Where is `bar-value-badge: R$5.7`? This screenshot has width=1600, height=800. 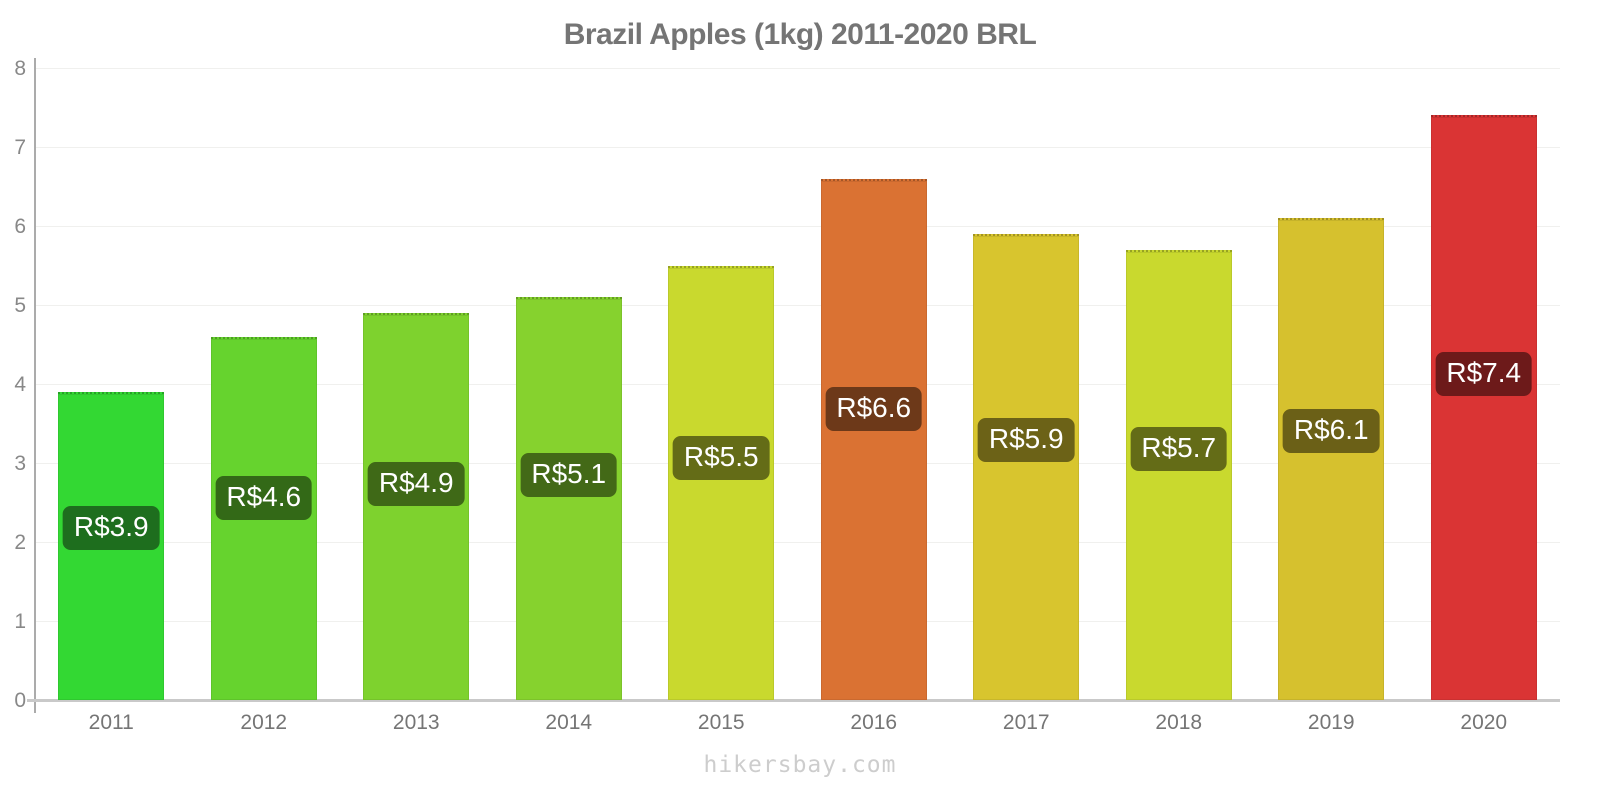
bar-value-badge: R$5.7 is located at coordinates (1179, 448).